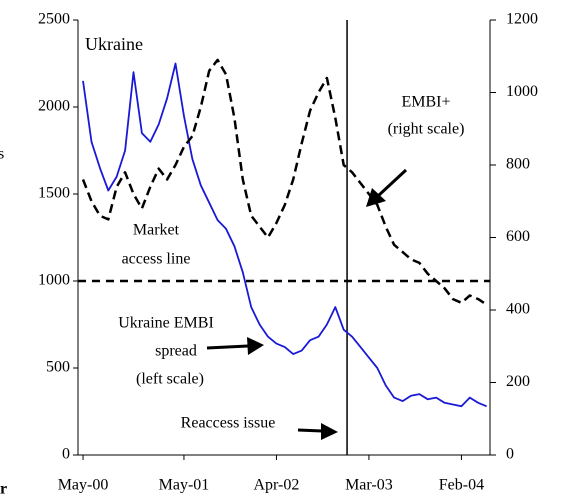  Describe the element at coordinates (54, 106) in the screenshot. I see `y-tick-label: 2000` at that location.